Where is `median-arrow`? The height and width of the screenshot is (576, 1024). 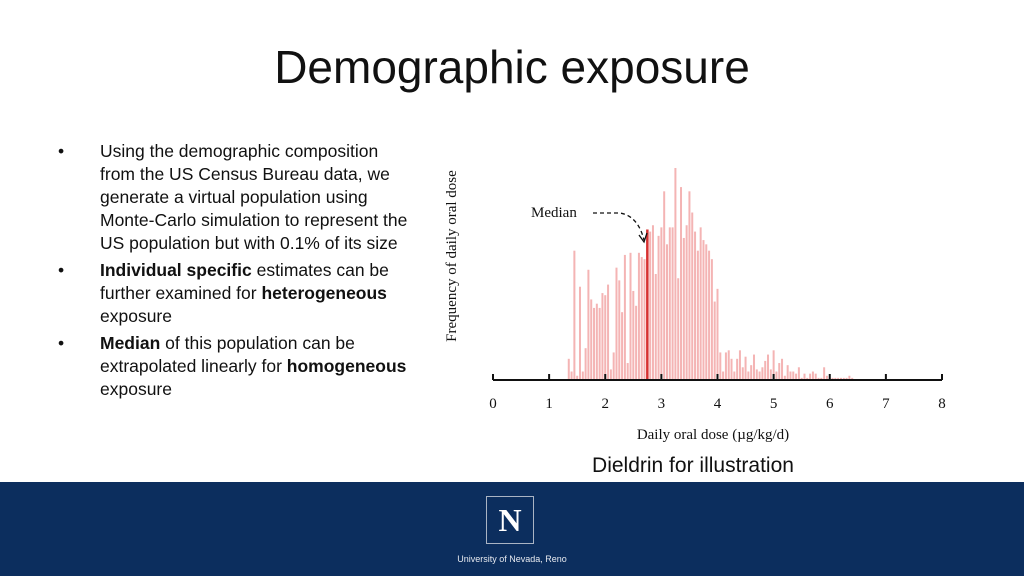 median-arrow is located at coordinates (619, 226).